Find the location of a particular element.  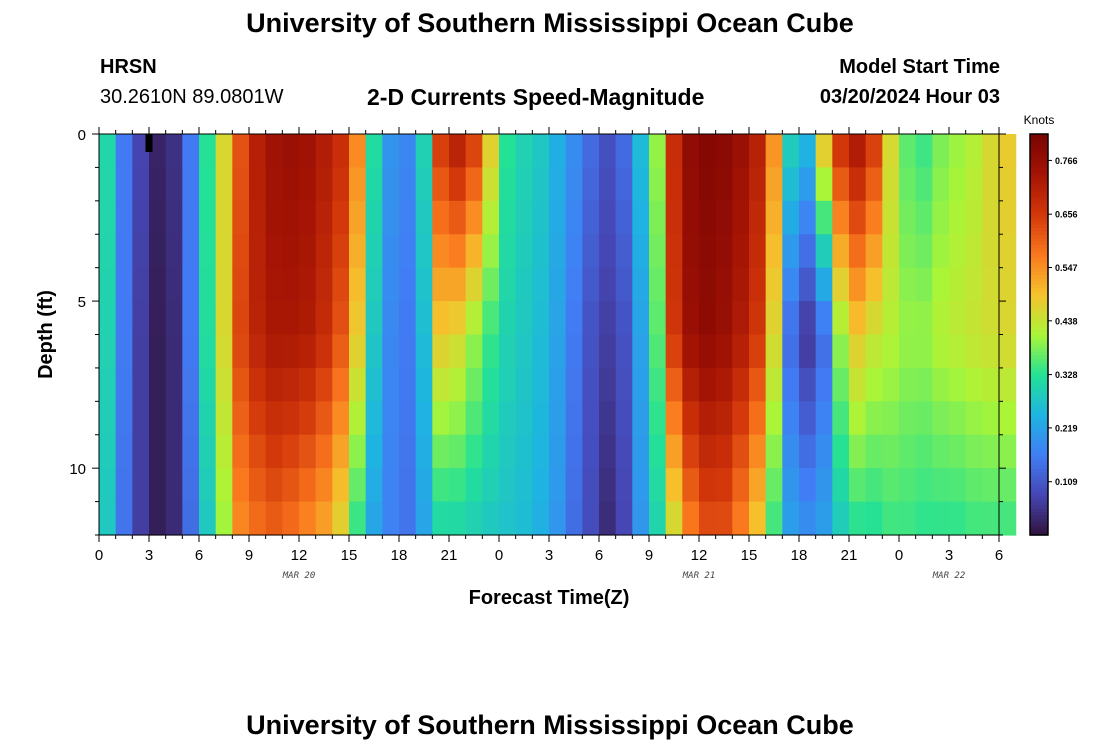

station-coordinates: 30.2610N 89.0801W is located at coordinates (192, 97).